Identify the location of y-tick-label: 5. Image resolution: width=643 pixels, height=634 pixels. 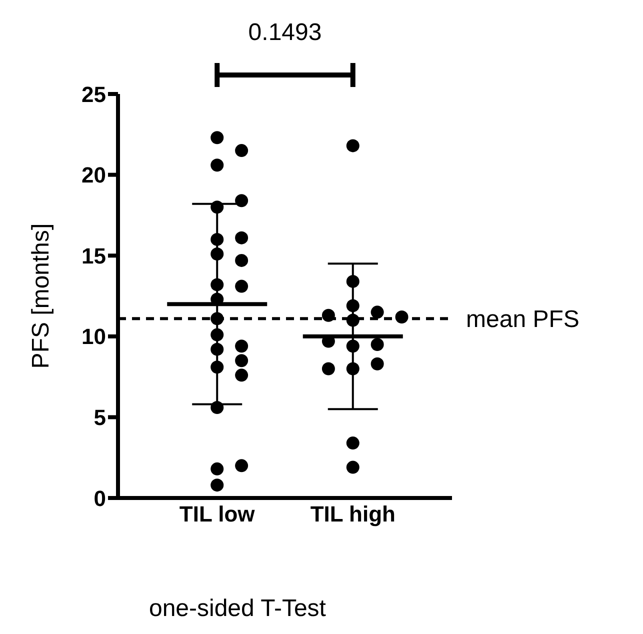
(100, 417).